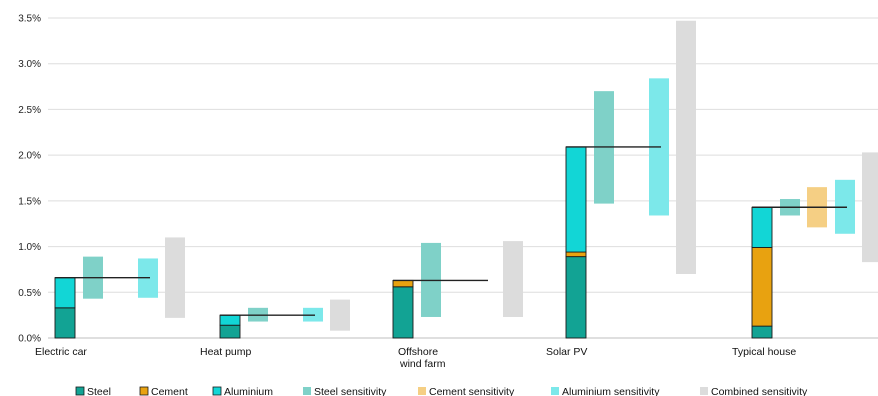 The image size is (878, 396). I want to click on category-label-line: Offshore, so click(418, 352).